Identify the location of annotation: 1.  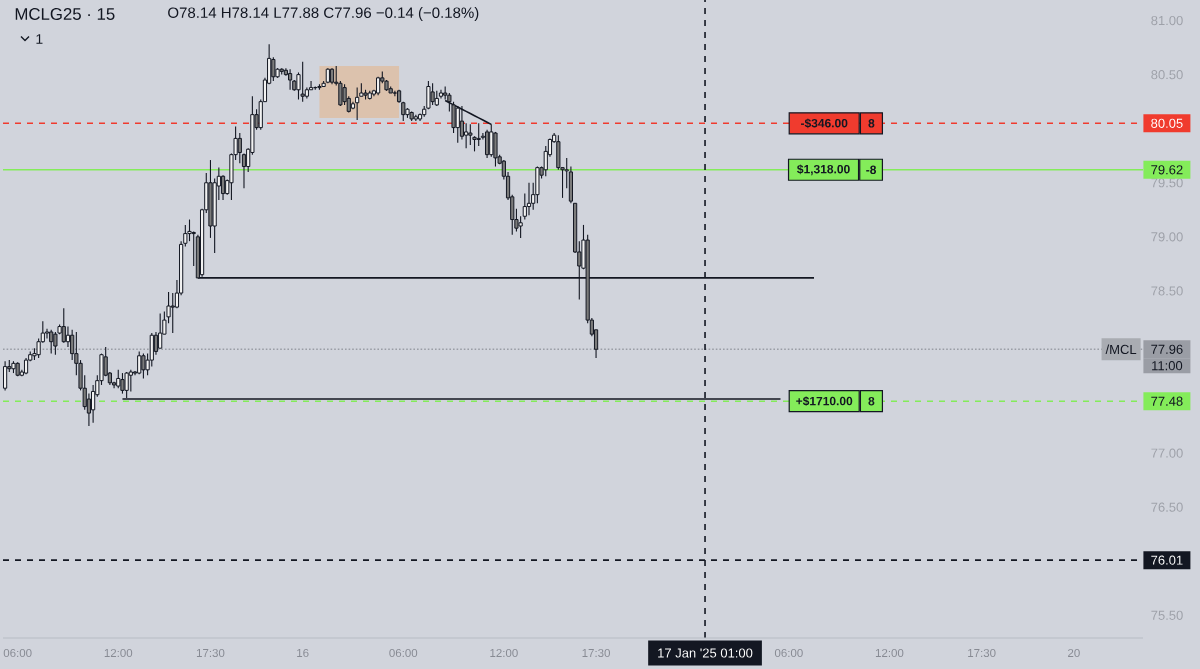
(39, 39).